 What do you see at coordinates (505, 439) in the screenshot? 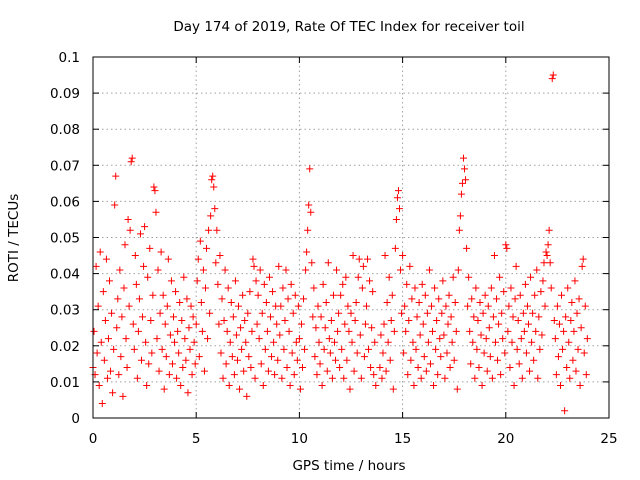
I see `x-tick-label: 20` at bounding box center [505, 439].